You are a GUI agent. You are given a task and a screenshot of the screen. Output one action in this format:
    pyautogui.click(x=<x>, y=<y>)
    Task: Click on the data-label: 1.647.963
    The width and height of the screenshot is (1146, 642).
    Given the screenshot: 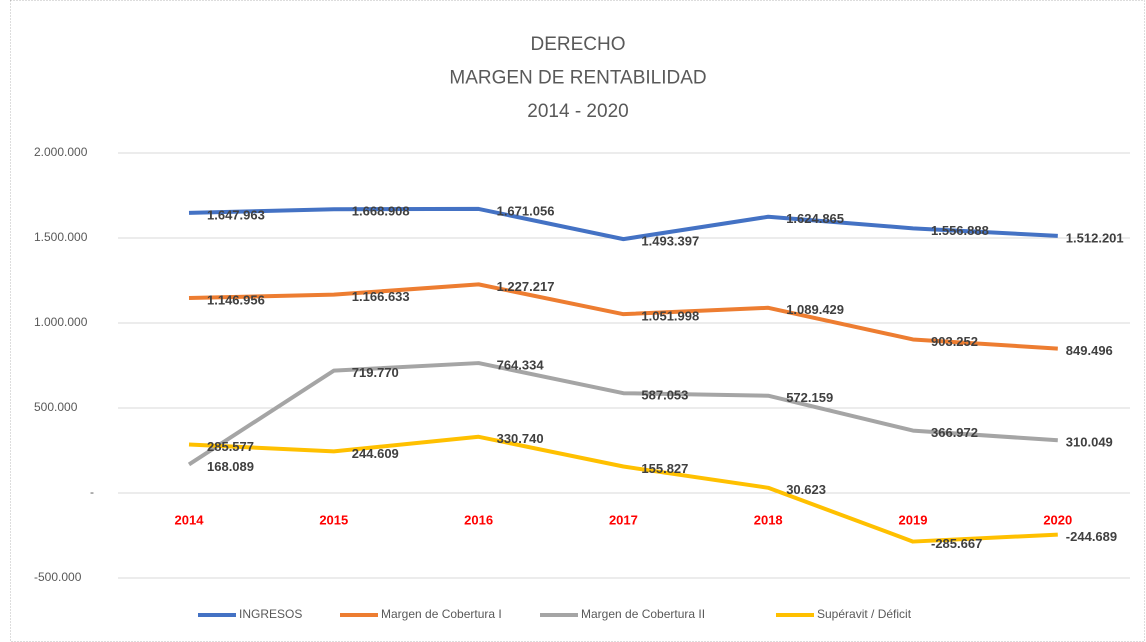 What is the action you would take?
    pyautogui.click(x=236, y=214)
    